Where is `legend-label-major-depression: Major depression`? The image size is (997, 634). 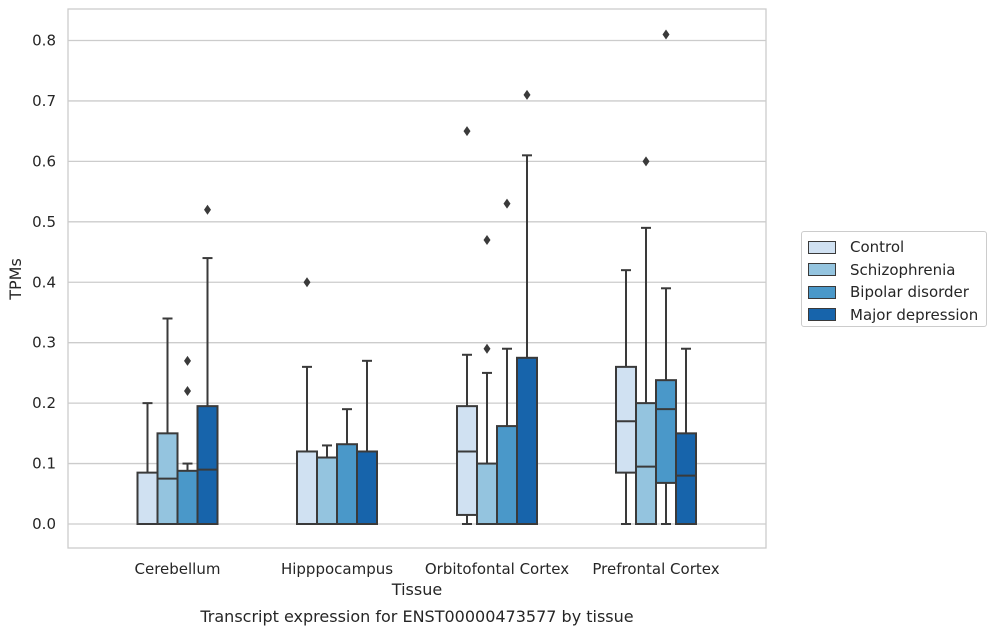
legend-label-major-depression: Major depression is located at coordinates (914, 314).